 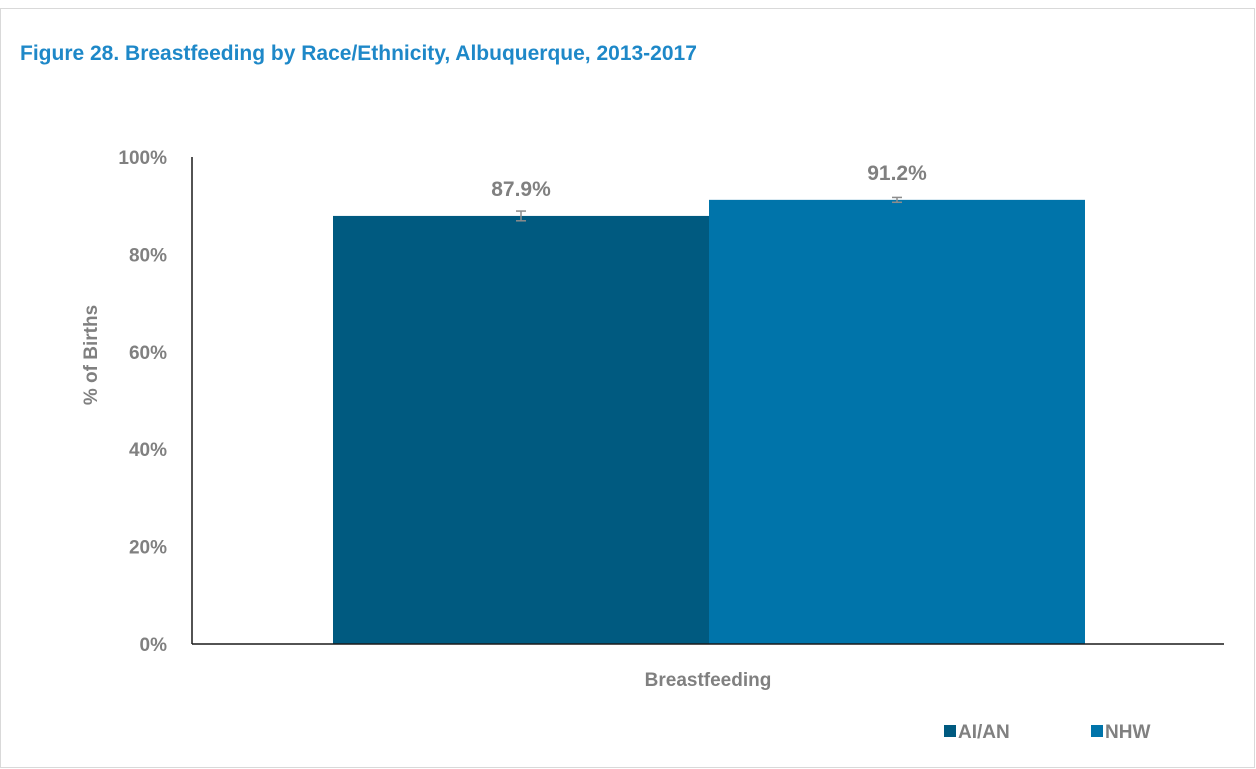 What do you see at coordinates (148, 353) in the screenshot?
I see `y-tick-label: 60%` at bounding box center [148, 353].